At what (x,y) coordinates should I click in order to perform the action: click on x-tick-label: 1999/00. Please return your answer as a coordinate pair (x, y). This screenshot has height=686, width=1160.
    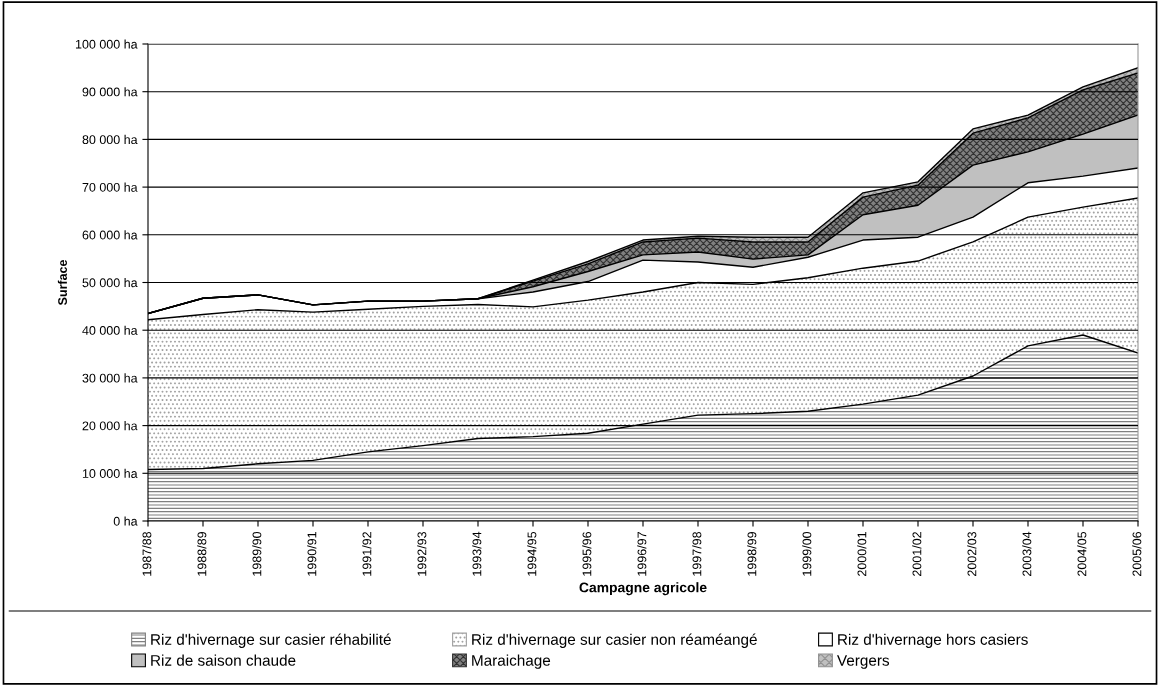
    Looking at the image, I should click on (807, 553).